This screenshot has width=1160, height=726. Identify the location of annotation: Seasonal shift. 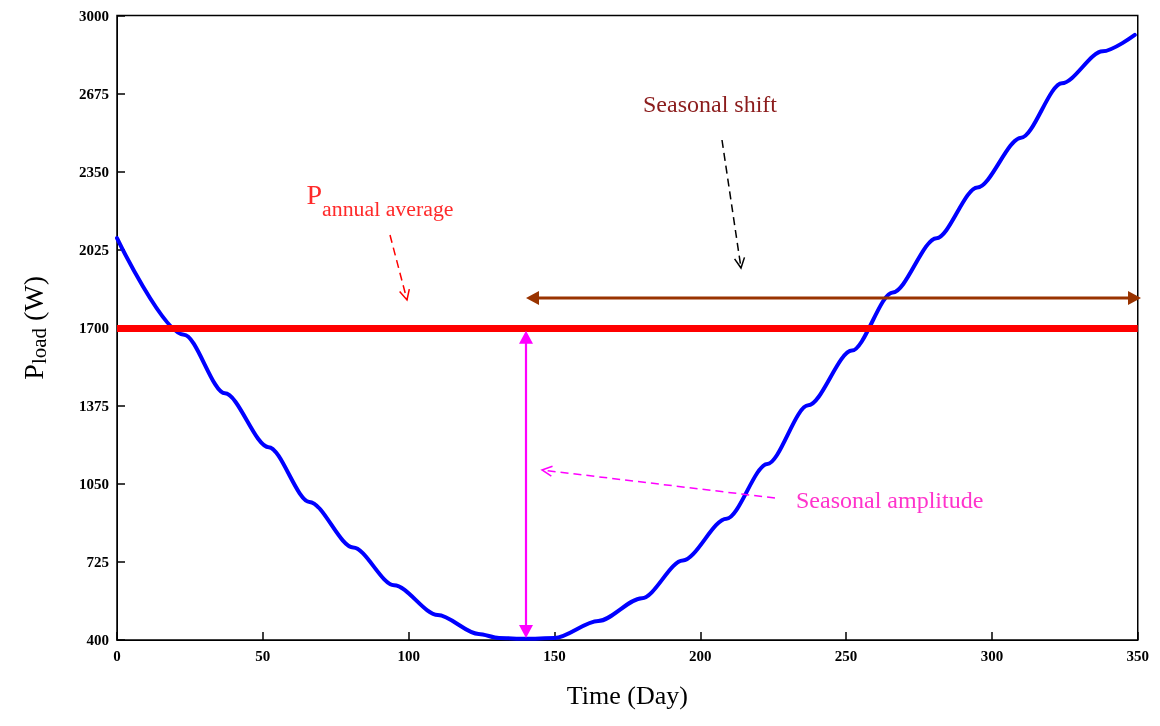
(710, 104).